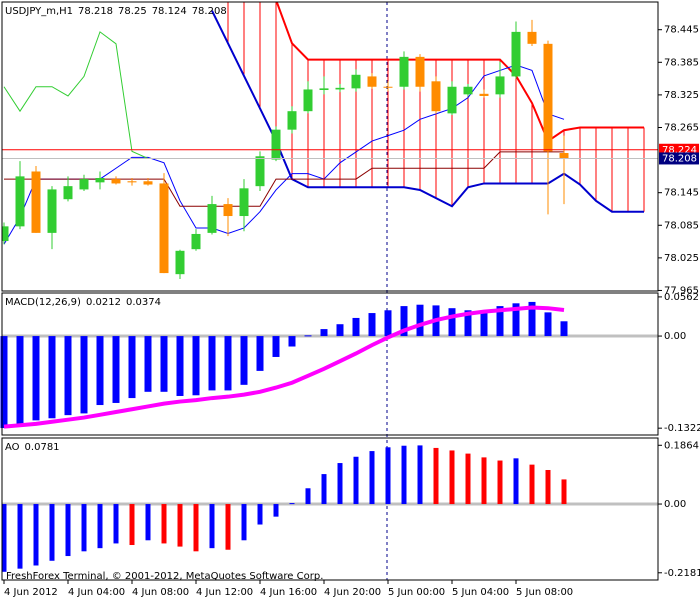 The width and height of the screenshot is (700, 600). Describe the element at coordinates (132, 11) in the screenshot. I see `header-value: 78.25` at that location.